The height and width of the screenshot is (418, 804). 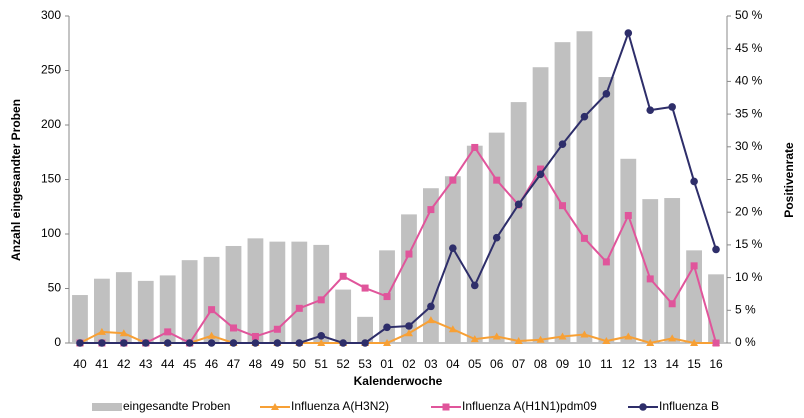 I want to click on x-tick-label: 08, so click(x=541, y=364).